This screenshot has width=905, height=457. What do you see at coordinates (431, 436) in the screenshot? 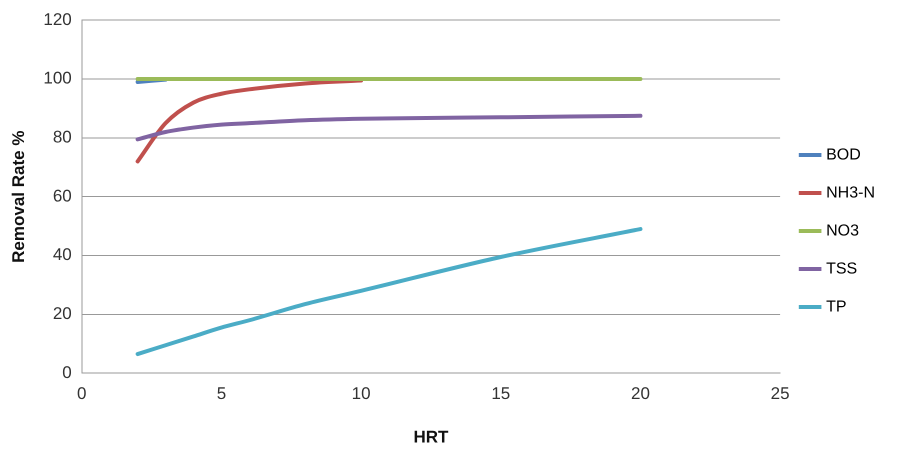
I see `x-axis-title: HRT` at bounding box center [431, 436].